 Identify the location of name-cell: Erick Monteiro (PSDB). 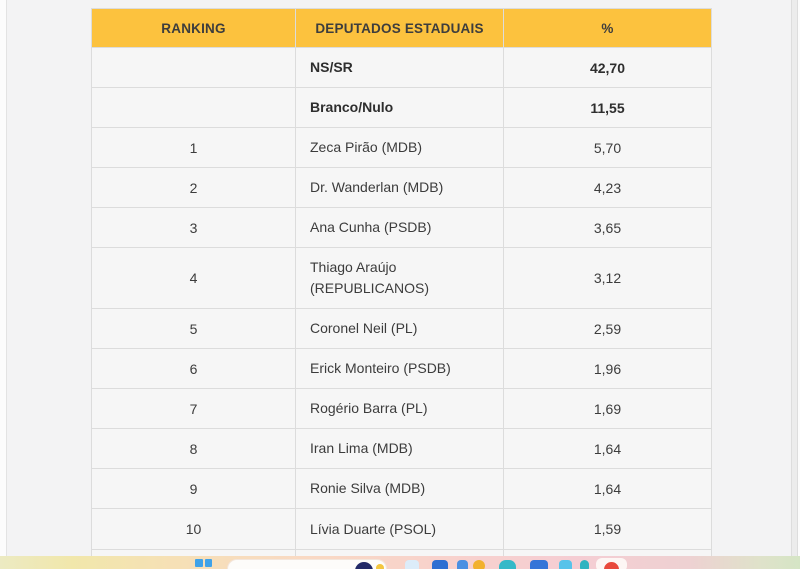
(400, 368).